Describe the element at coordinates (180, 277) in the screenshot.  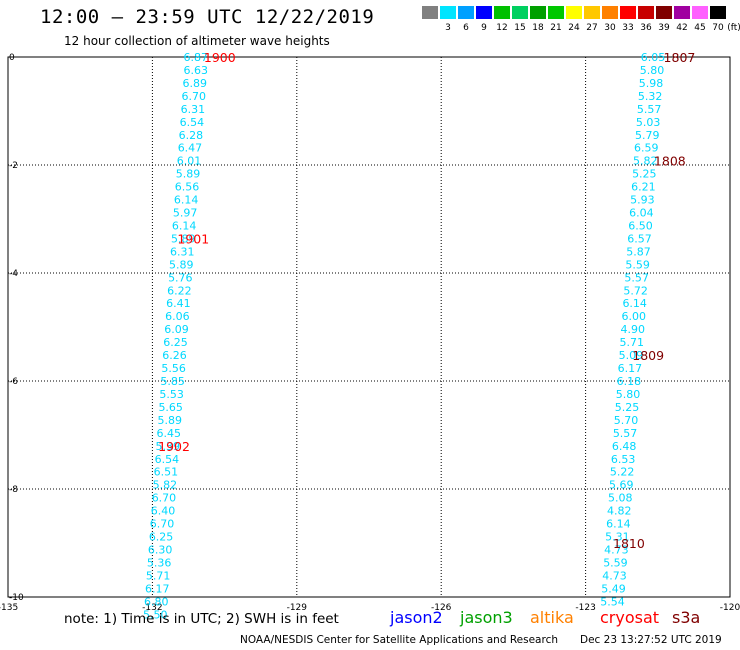
I see `wave-height-value: 5.76` at that location.